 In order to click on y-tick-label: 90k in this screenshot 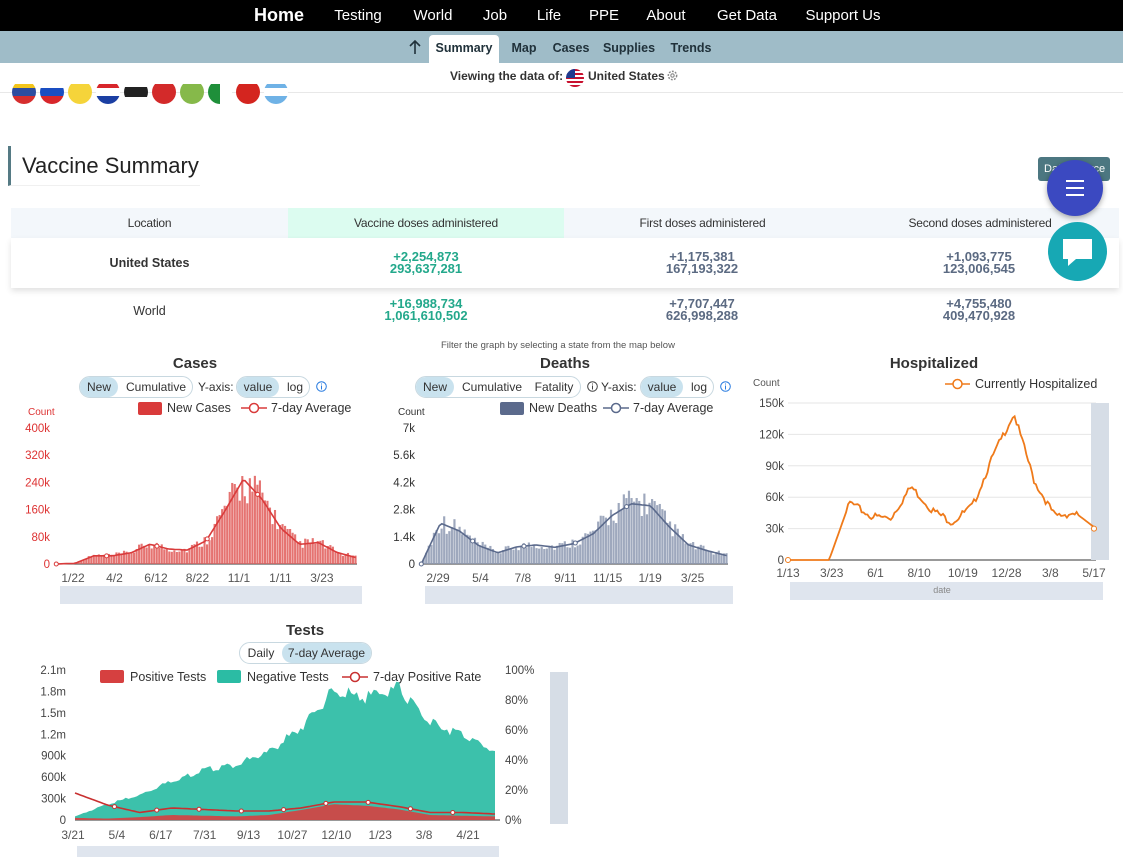, I will do `click(774, 467)`.